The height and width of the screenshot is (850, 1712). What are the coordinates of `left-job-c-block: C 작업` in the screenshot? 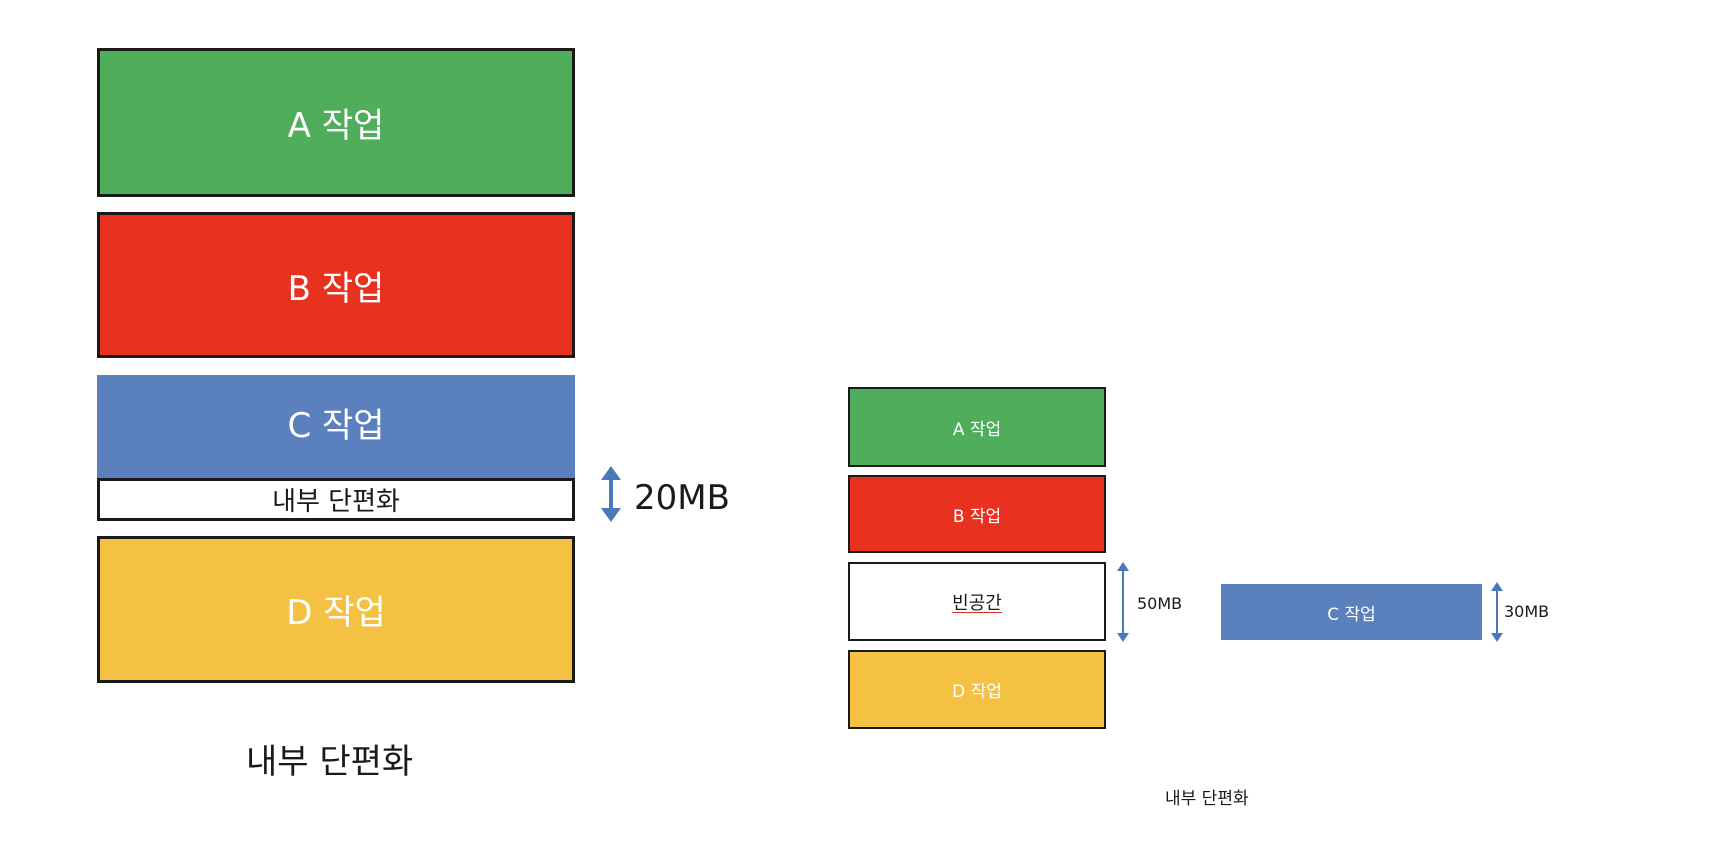 It's located at (336, 427).